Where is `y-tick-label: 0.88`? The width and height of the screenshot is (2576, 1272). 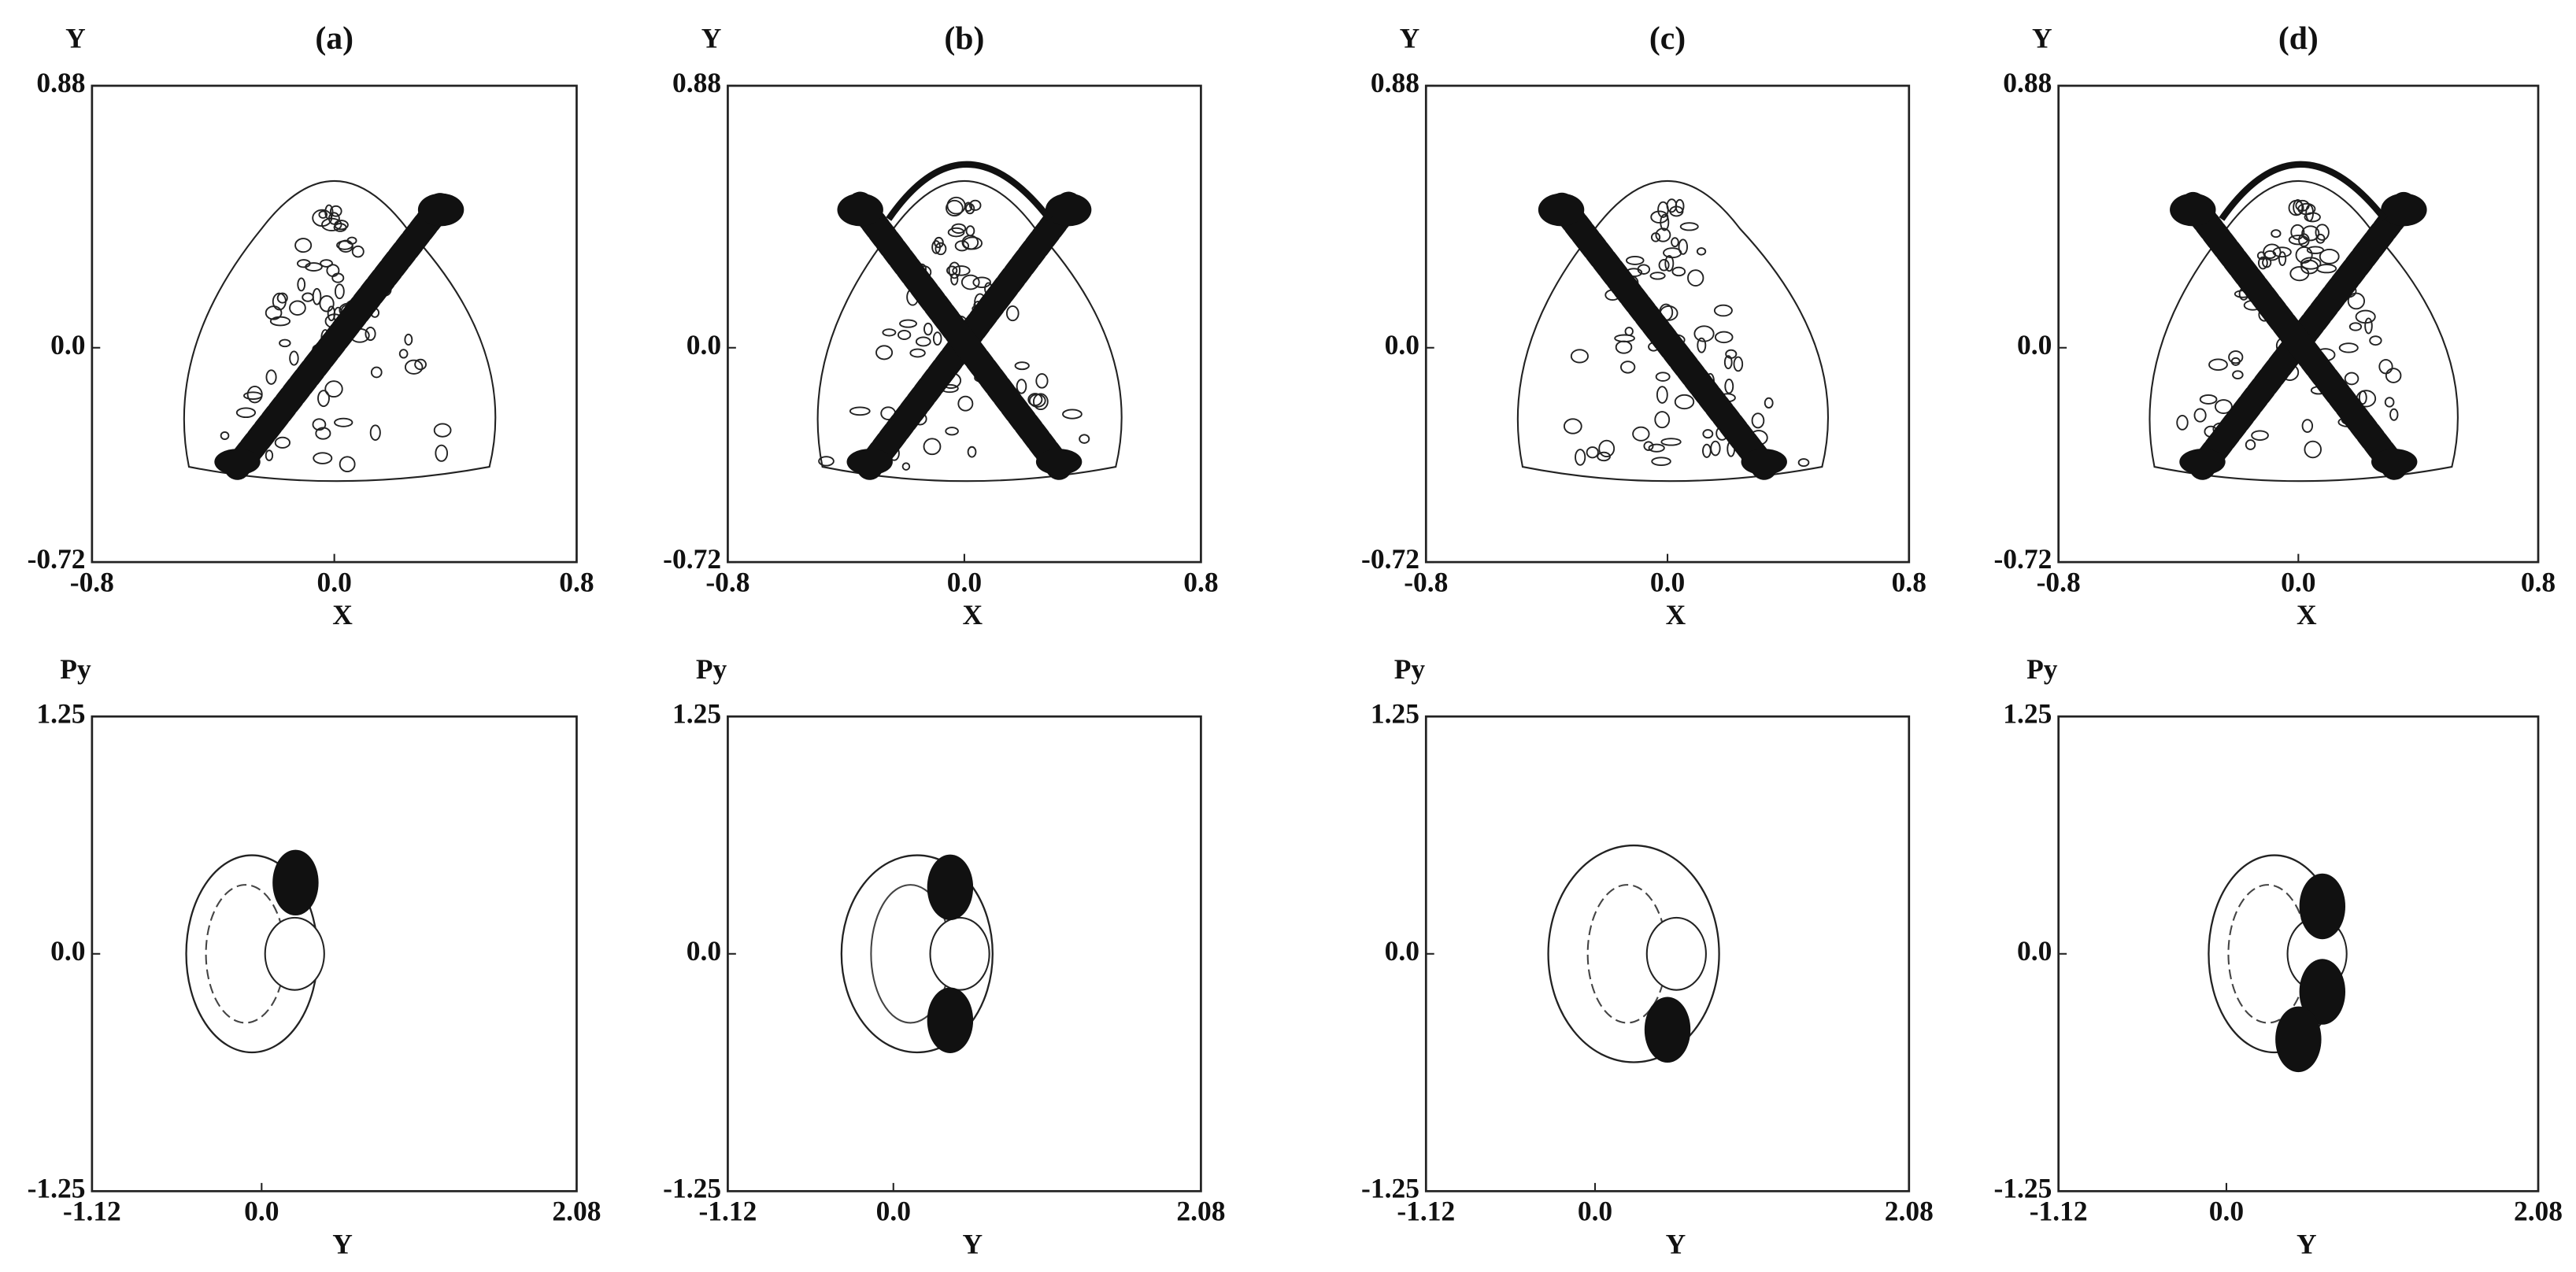 y-tick-label: 0.88 is located at coordinates (696, 82).